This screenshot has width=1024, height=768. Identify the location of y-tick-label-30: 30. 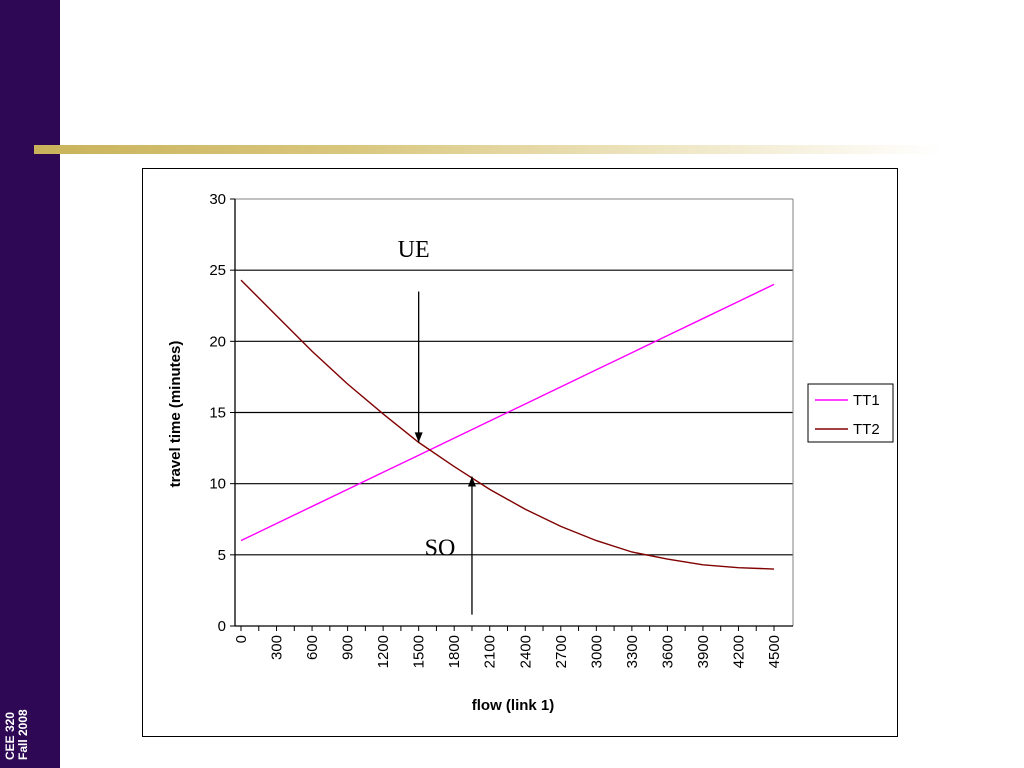
(217, 199).